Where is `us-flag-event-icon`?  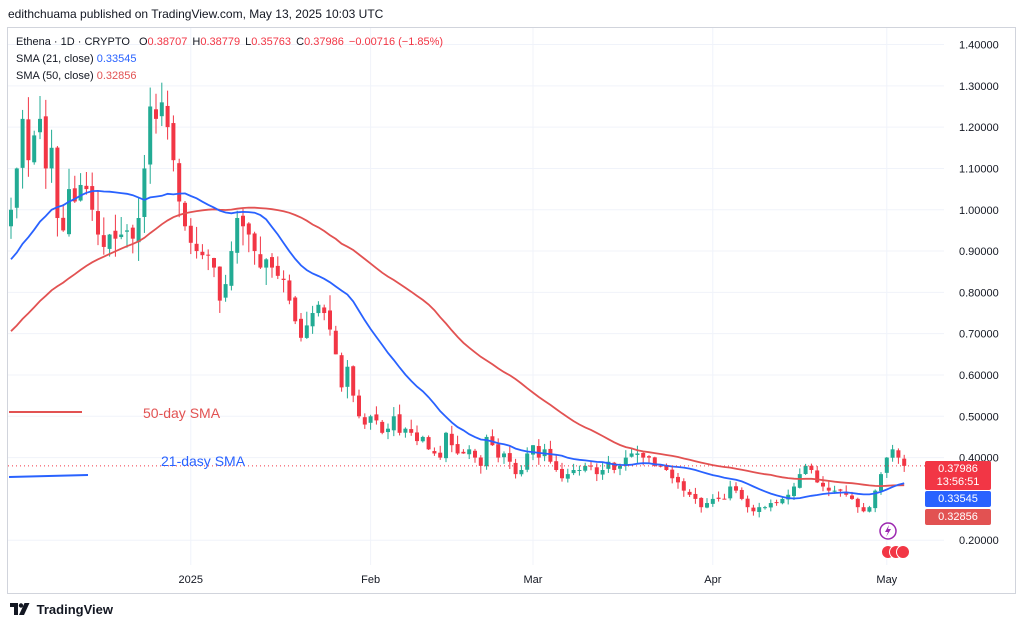 us-flag-event-icon is located at coordinates (903, 552).